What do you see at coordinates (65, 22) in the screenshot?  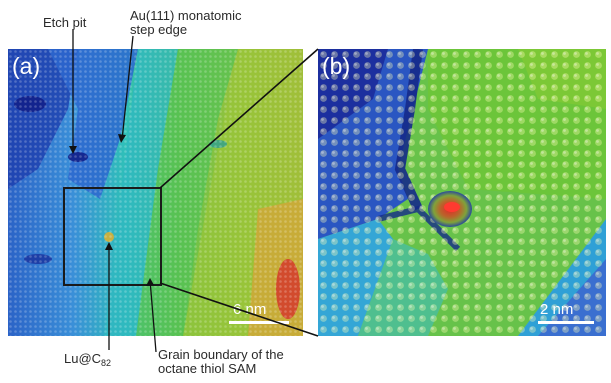 I see `etch-pit-label: Etch pit` at bounding box center [65, 22].